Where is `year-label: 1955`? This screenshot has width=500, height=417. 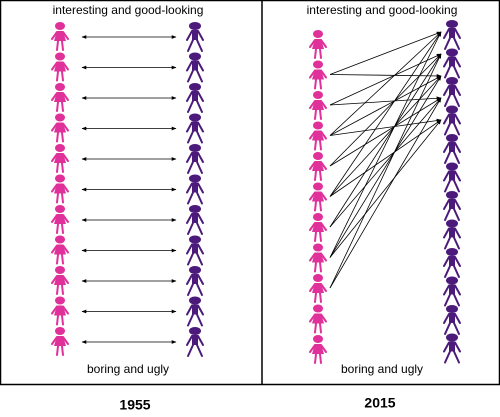 year-label: 1955 is located at coordinates (134, 405).